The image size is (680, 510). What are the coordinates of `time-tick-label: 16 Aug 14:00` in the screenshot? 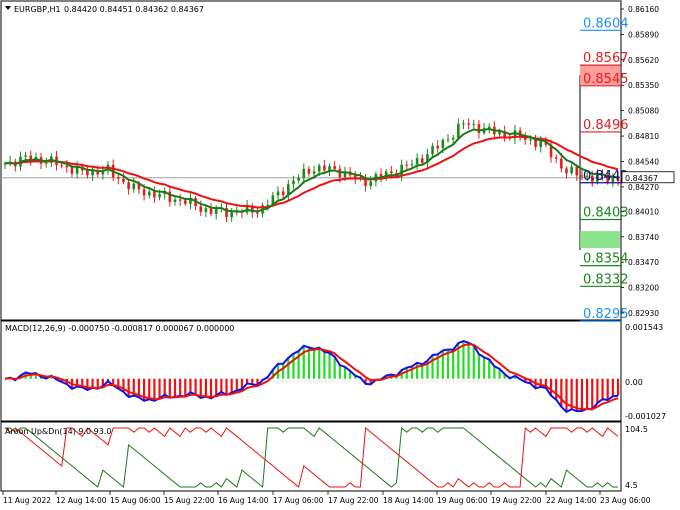 It's located at (243, 500).